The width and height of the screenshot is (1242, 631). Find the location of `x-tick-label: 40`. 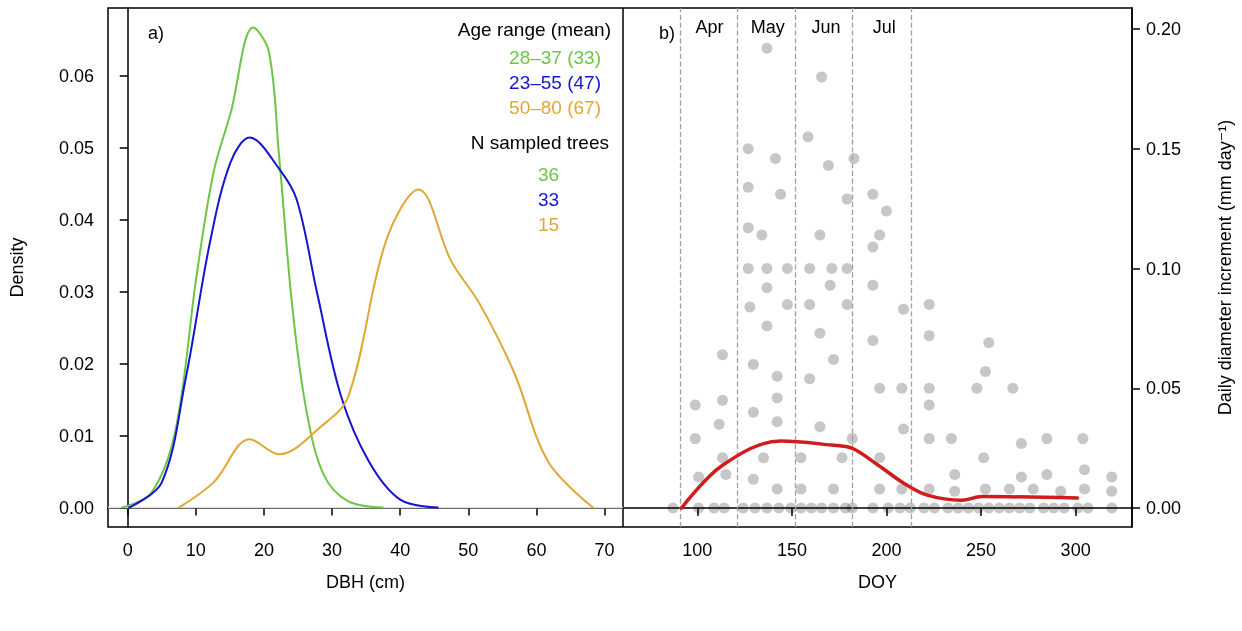

x-tick-label: 40 is located at coordinates (400, 550).